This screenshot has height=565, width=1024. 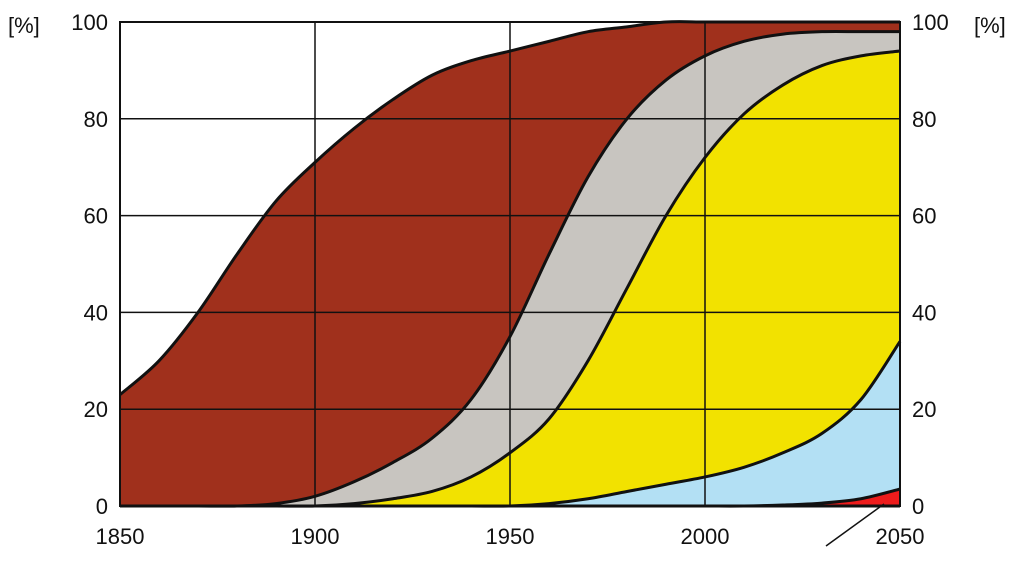 What do you see at coordinates (96, 119) in the screenshot?
I see `y-tick-left: 80` at bounding box center [96, 119].